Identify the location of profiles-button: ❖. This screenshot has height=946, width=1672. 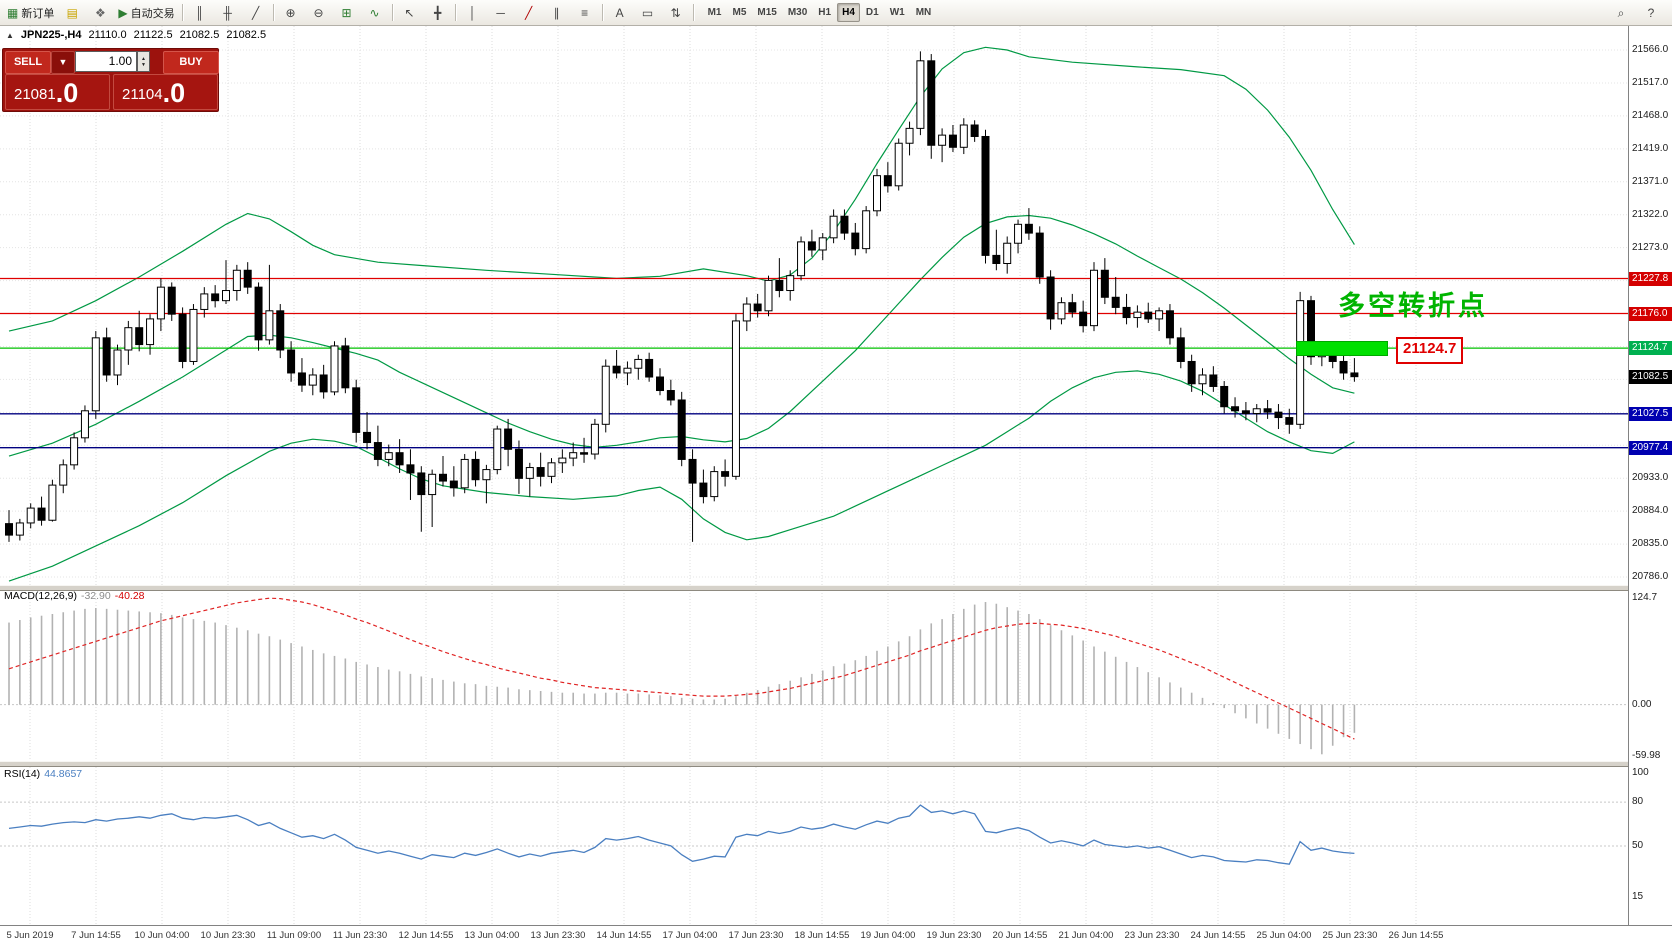
(100, 13).